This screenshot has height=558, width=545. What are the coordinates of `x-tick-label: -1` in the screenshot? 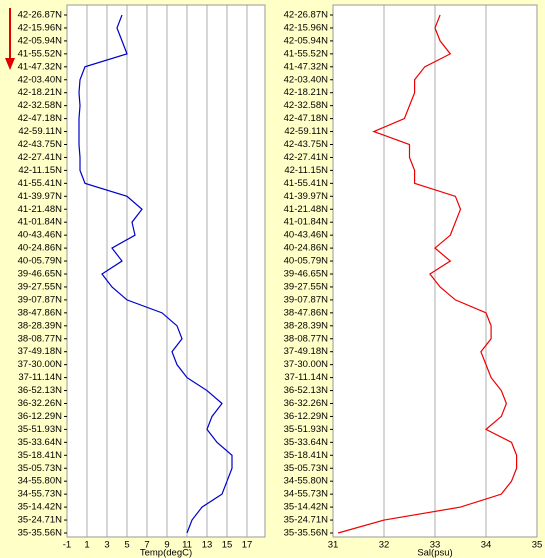 It's located at (67, 545).